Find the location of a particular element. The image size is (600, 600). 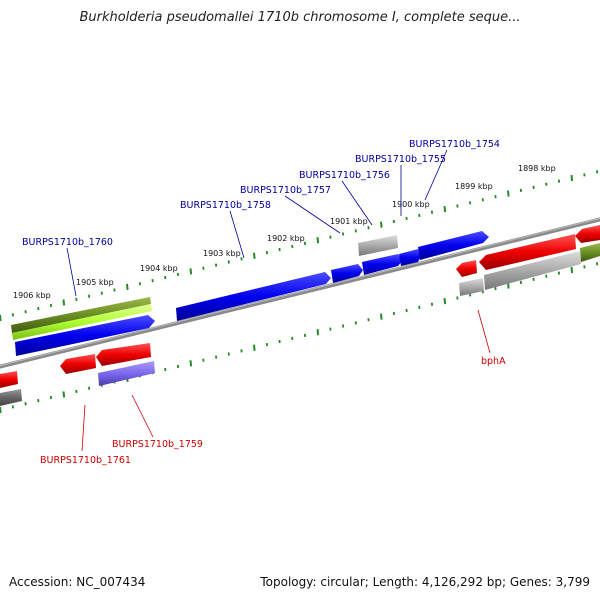

gene-label-bphA: bphA is located at coordinates (493, 361).